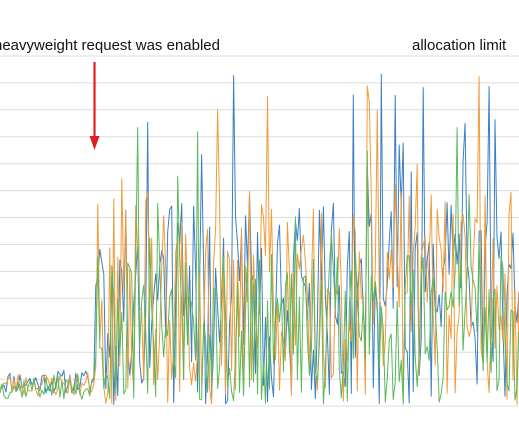 This screenshot has height=433, width=519. What do you see at coordinates (459, 45) in the screenshot?
I see `annotation-limit-label: allocation limit` at bounding box center [459, 45].